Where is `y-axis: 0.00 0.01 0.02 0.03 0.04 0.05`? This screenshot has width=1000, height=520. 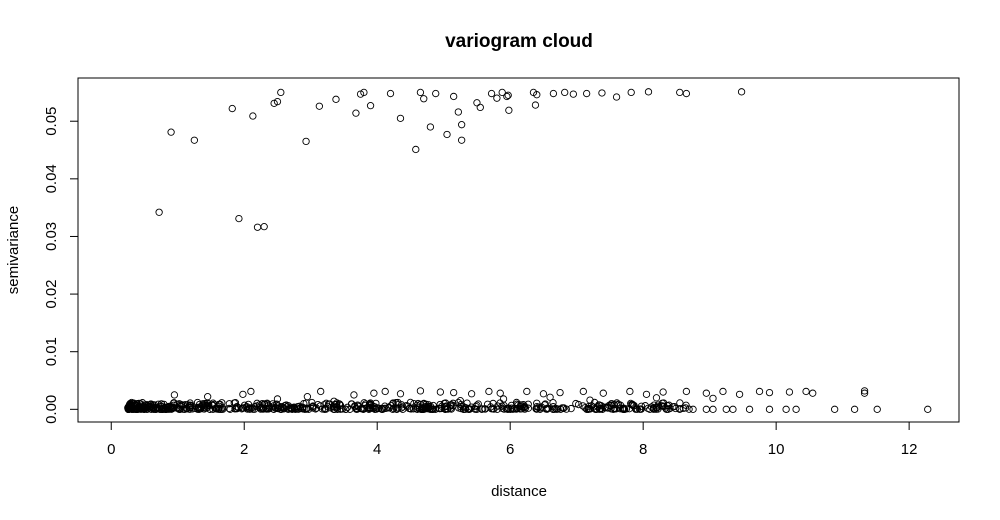
y-axis: 0.00 0.01 0.02 0.03 0.04 0.05 is located at coordinates (61, 265).